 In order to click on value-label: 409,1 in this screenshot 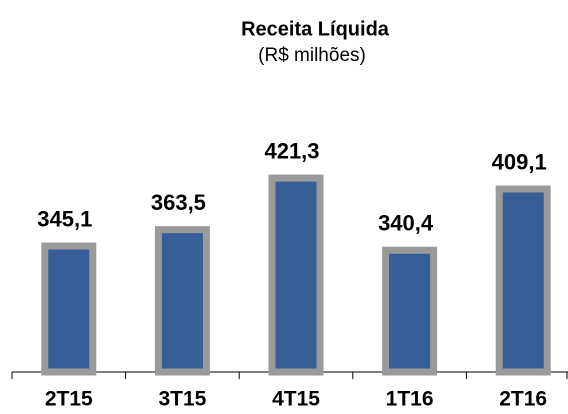, I will do `click(519, 161)`.